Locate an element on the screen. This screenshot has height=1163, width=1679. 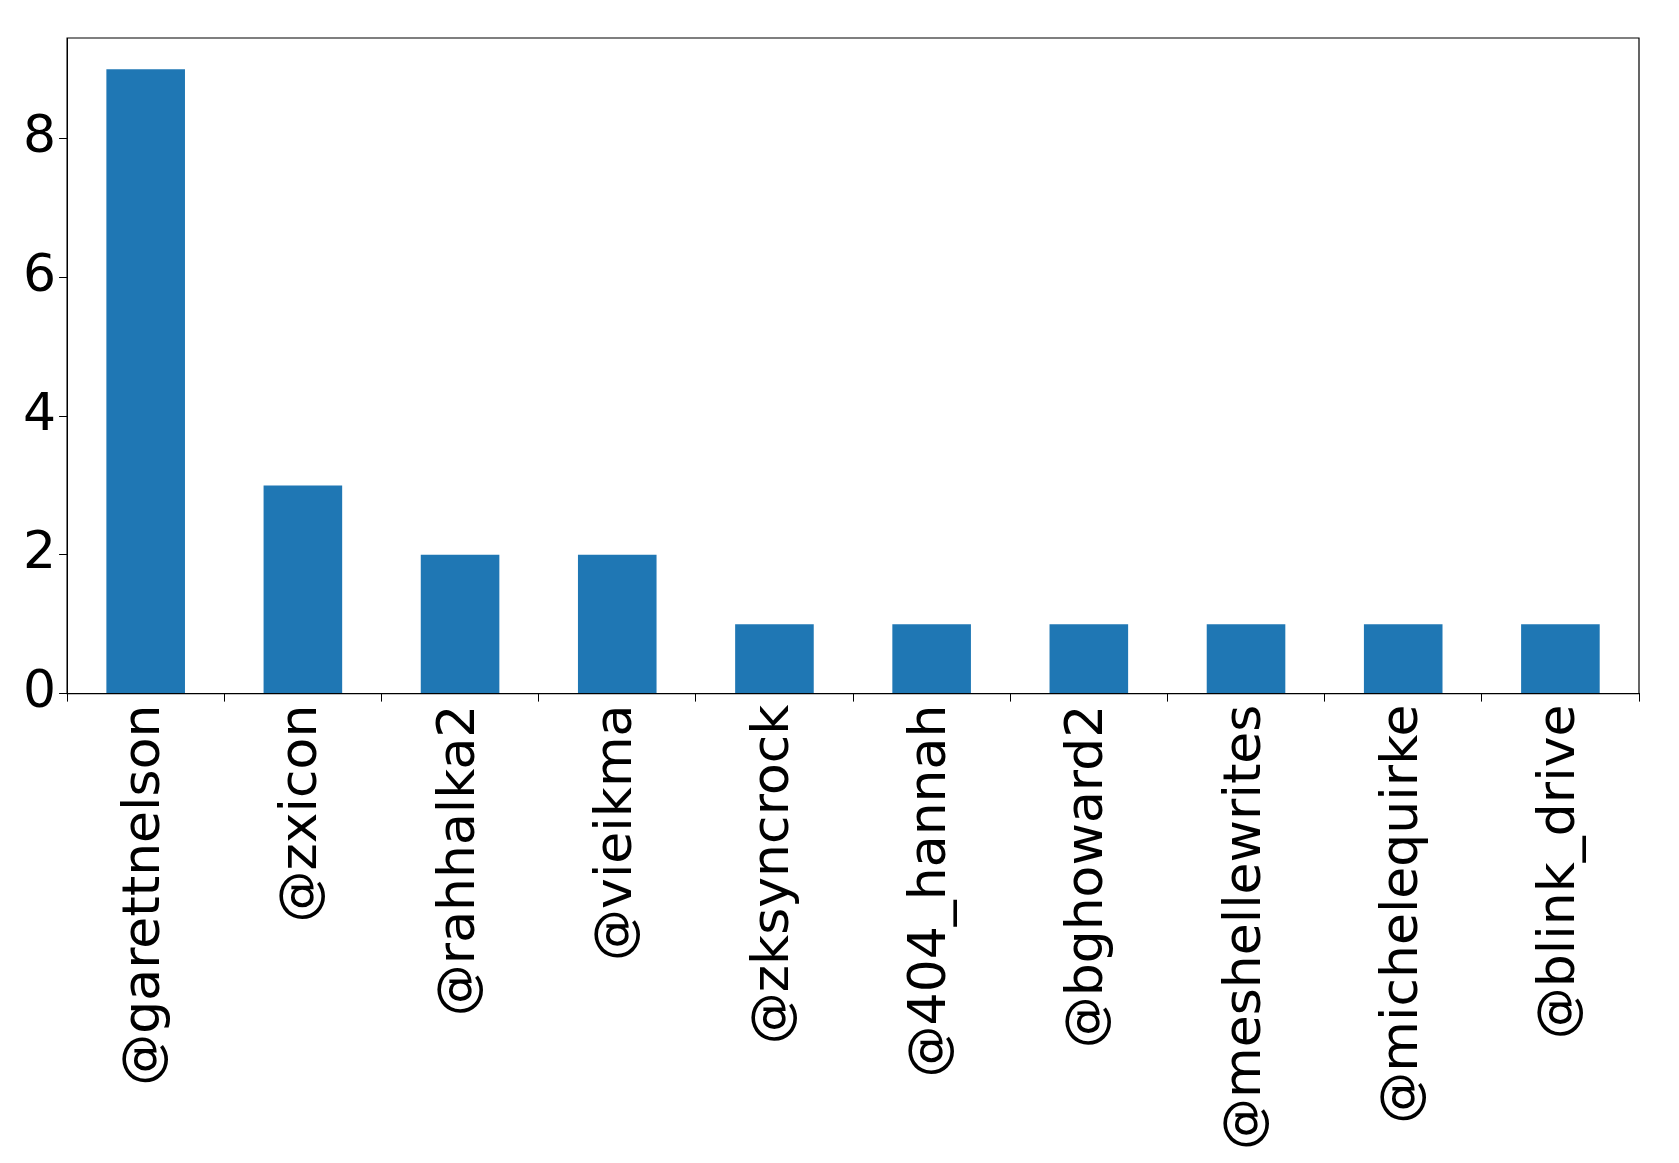
x-tick-label: @zxicon is located at coordinates (298, 813).